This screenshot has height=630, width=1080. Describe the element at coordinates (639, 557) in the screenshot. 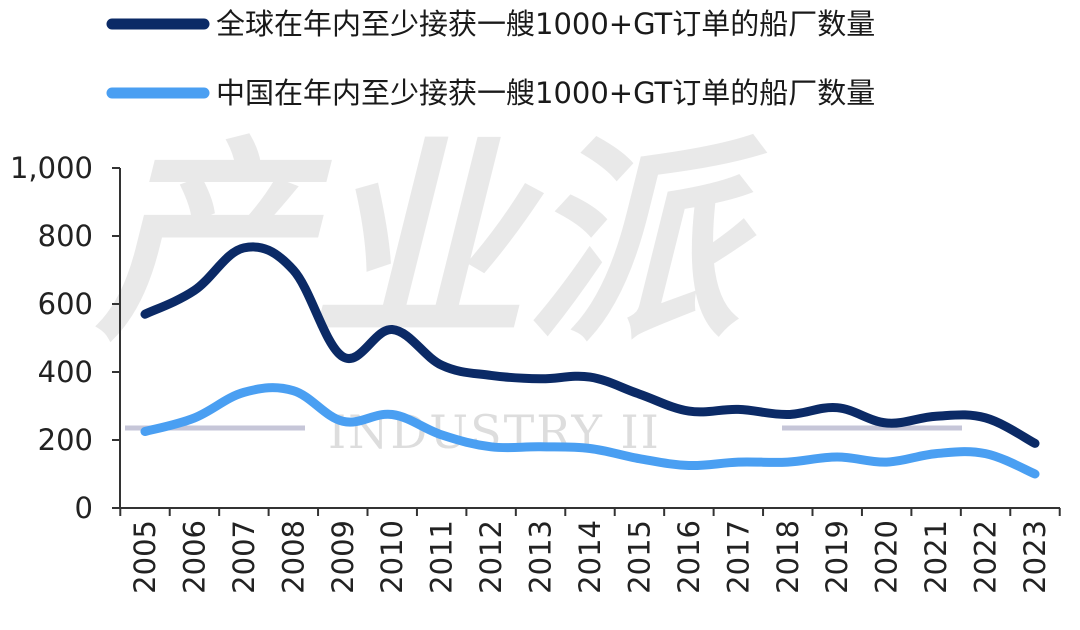

I see `x-tick-label: 2015` at that location.